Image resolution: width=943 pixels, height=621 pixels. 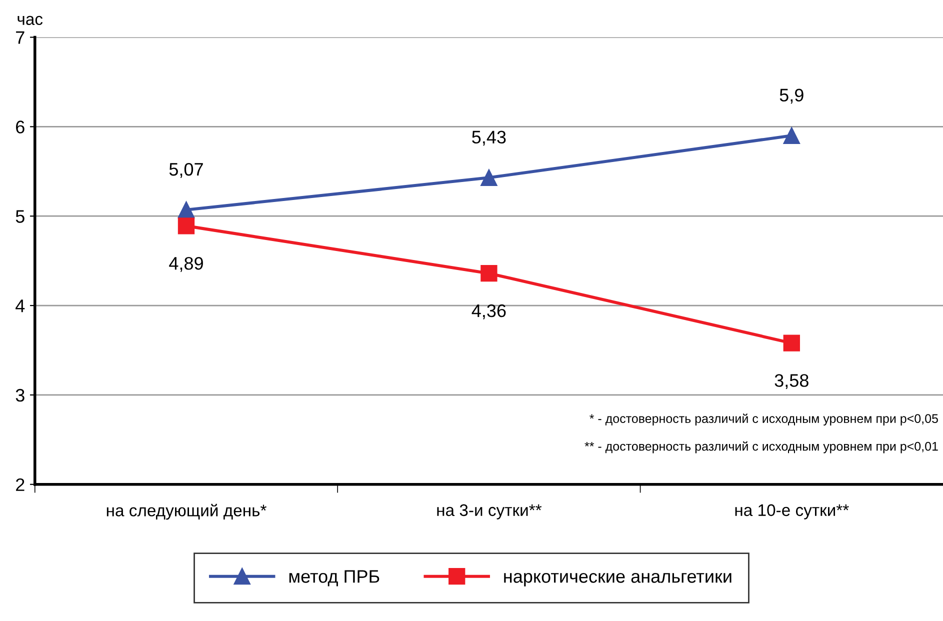 I want to click on y-tick-label: 7, so click(x=20, y=37).